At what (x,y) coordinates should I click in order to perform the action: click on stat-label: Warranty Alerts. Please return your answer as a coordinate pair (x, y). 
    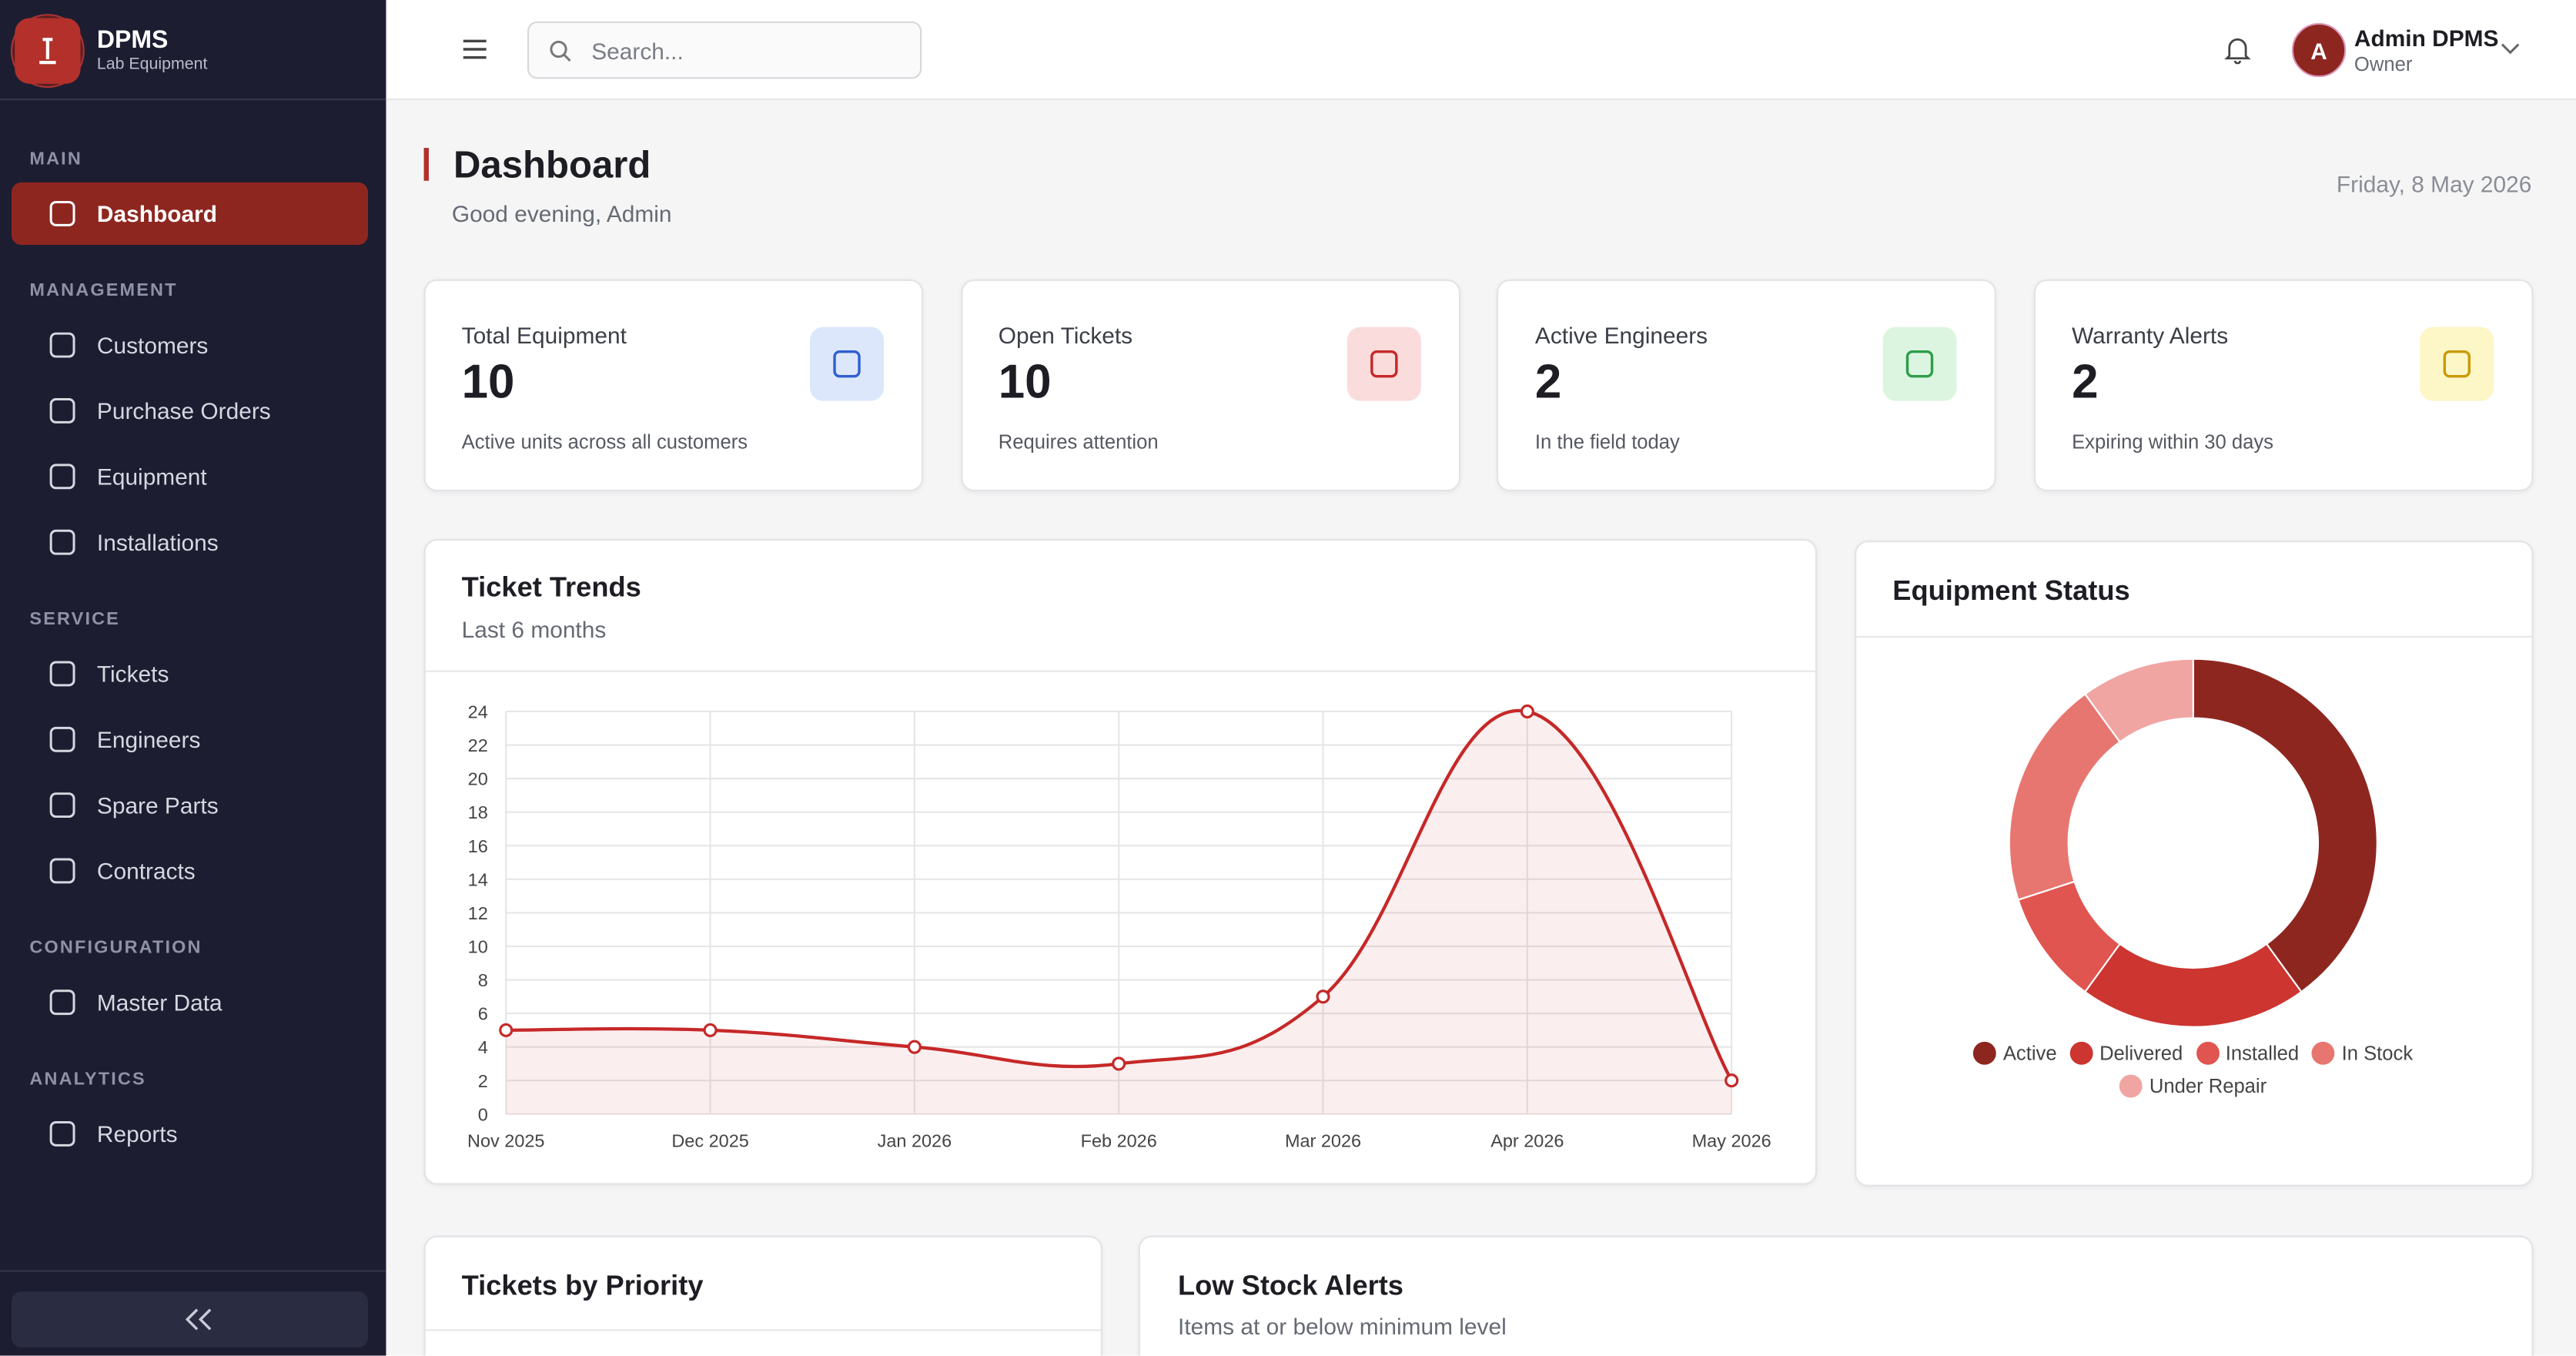
    Looking at the image, I should click on (2151, 335).